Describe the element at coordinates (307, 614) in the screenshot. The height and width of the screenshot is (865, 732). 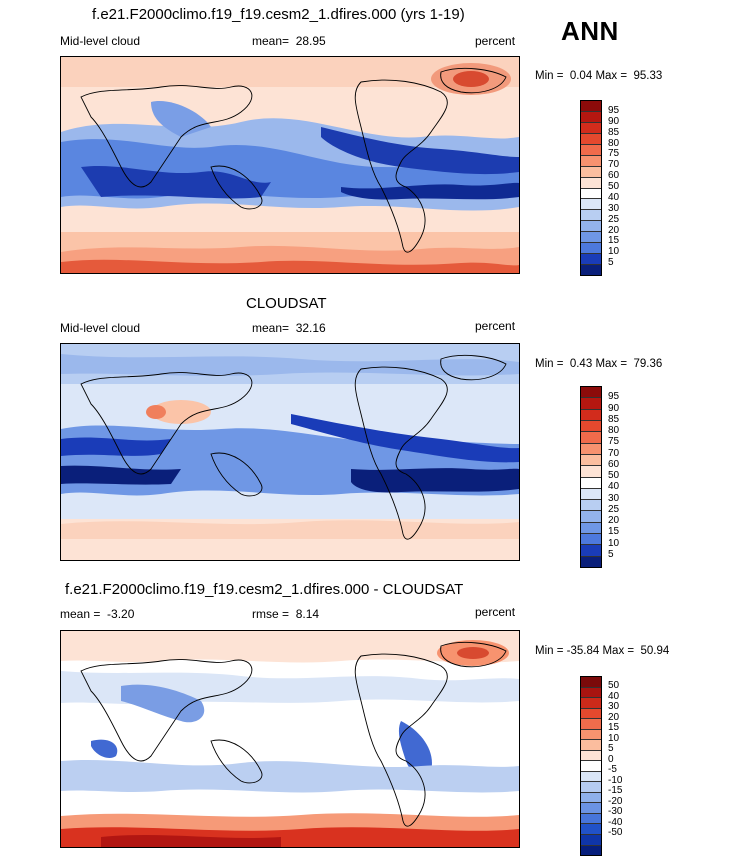
I see `panel3-rmse-value: 8.14` at that location.